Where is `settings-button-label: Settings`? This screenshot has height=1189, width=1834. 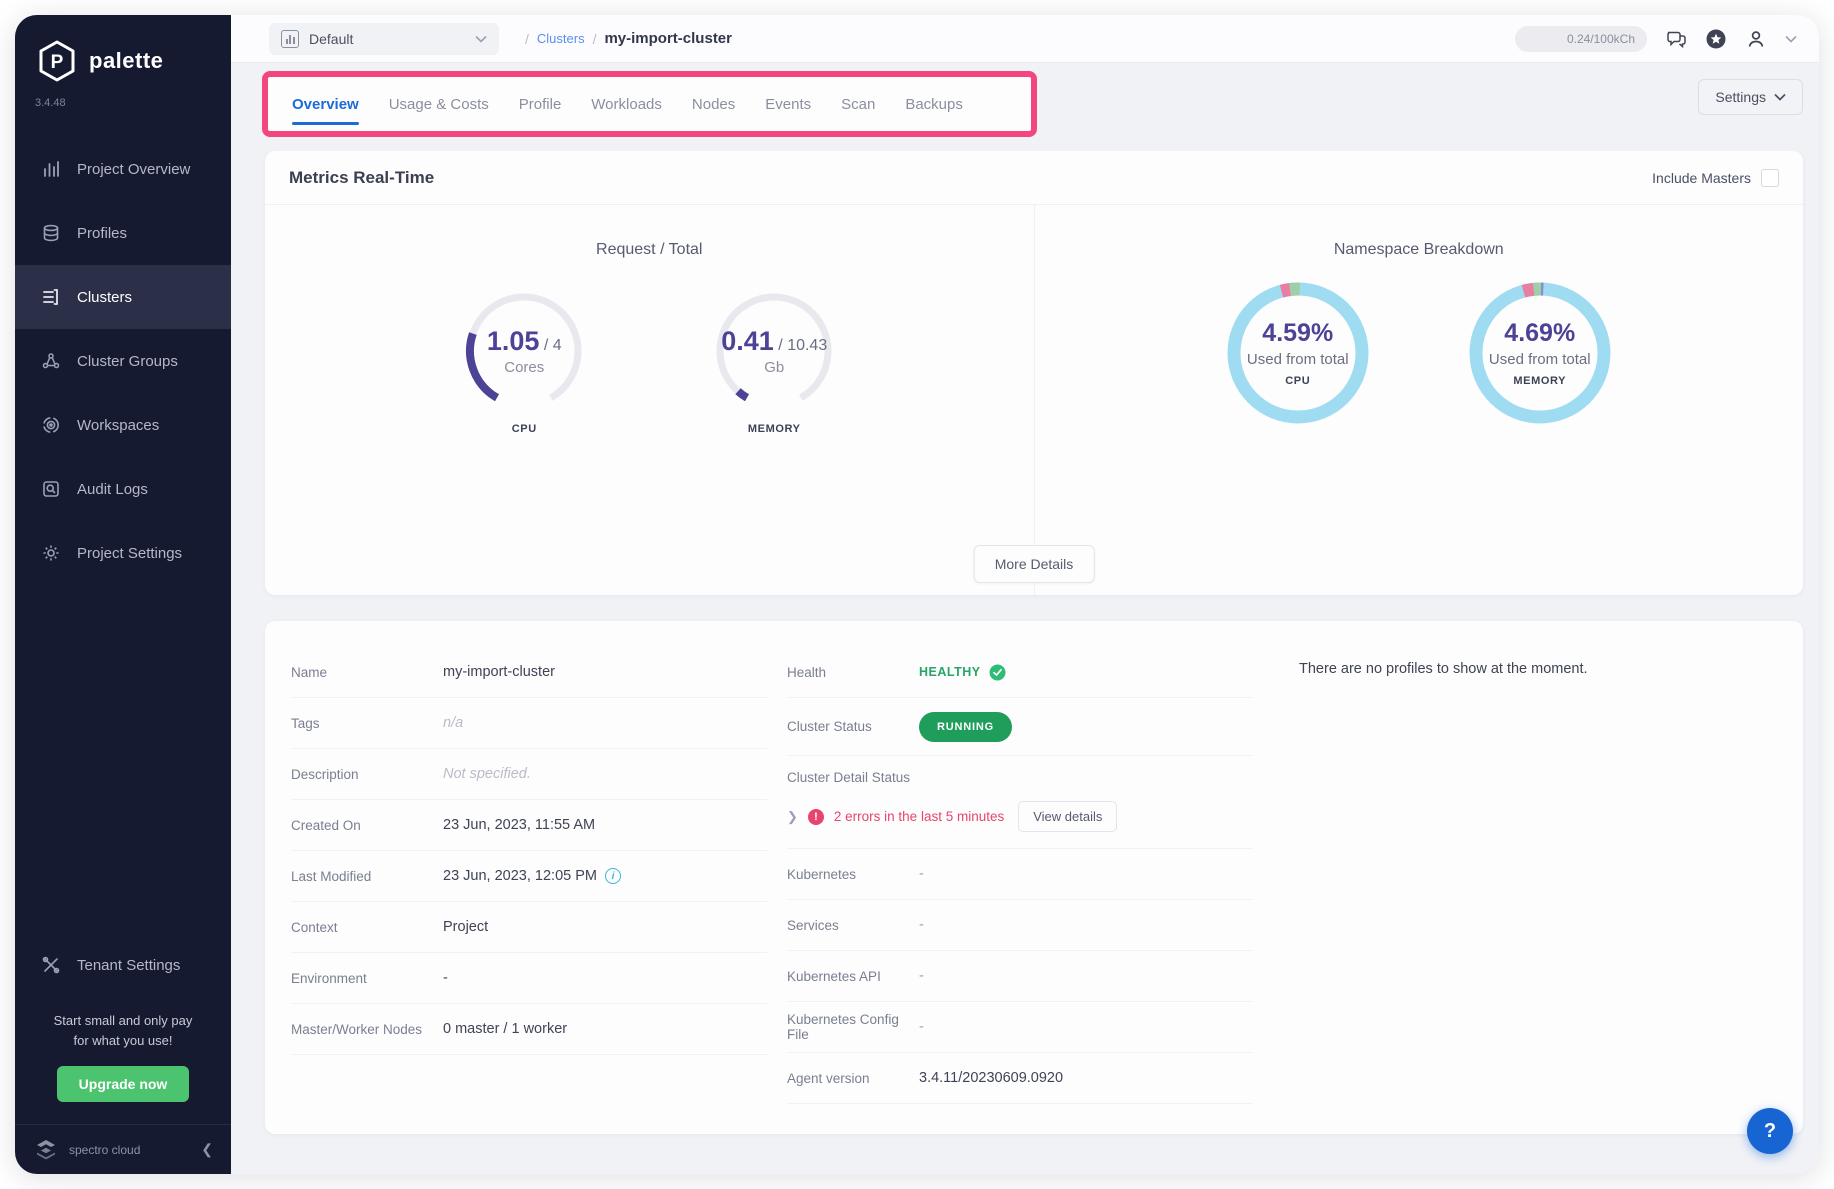
settings-button-label: Settings is located at coordinates (1740, 97).